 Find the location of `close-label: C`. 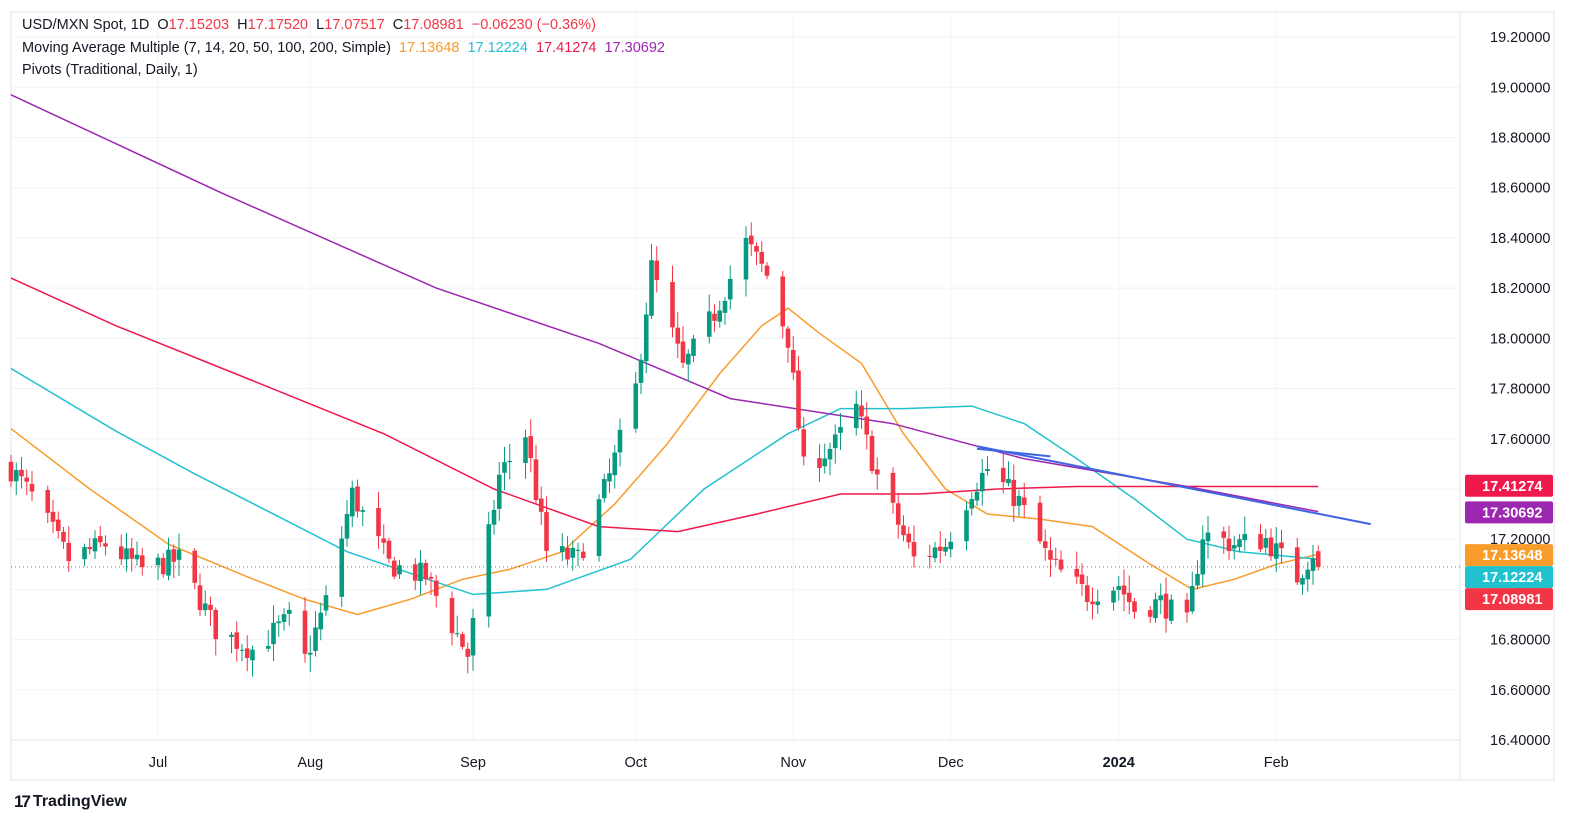

close-label: C is located at coordinates (398, 25).